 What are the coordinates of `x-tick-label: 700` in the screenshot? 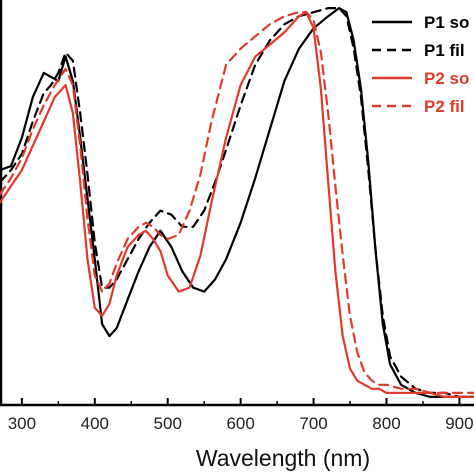 It's located at (313, 423).